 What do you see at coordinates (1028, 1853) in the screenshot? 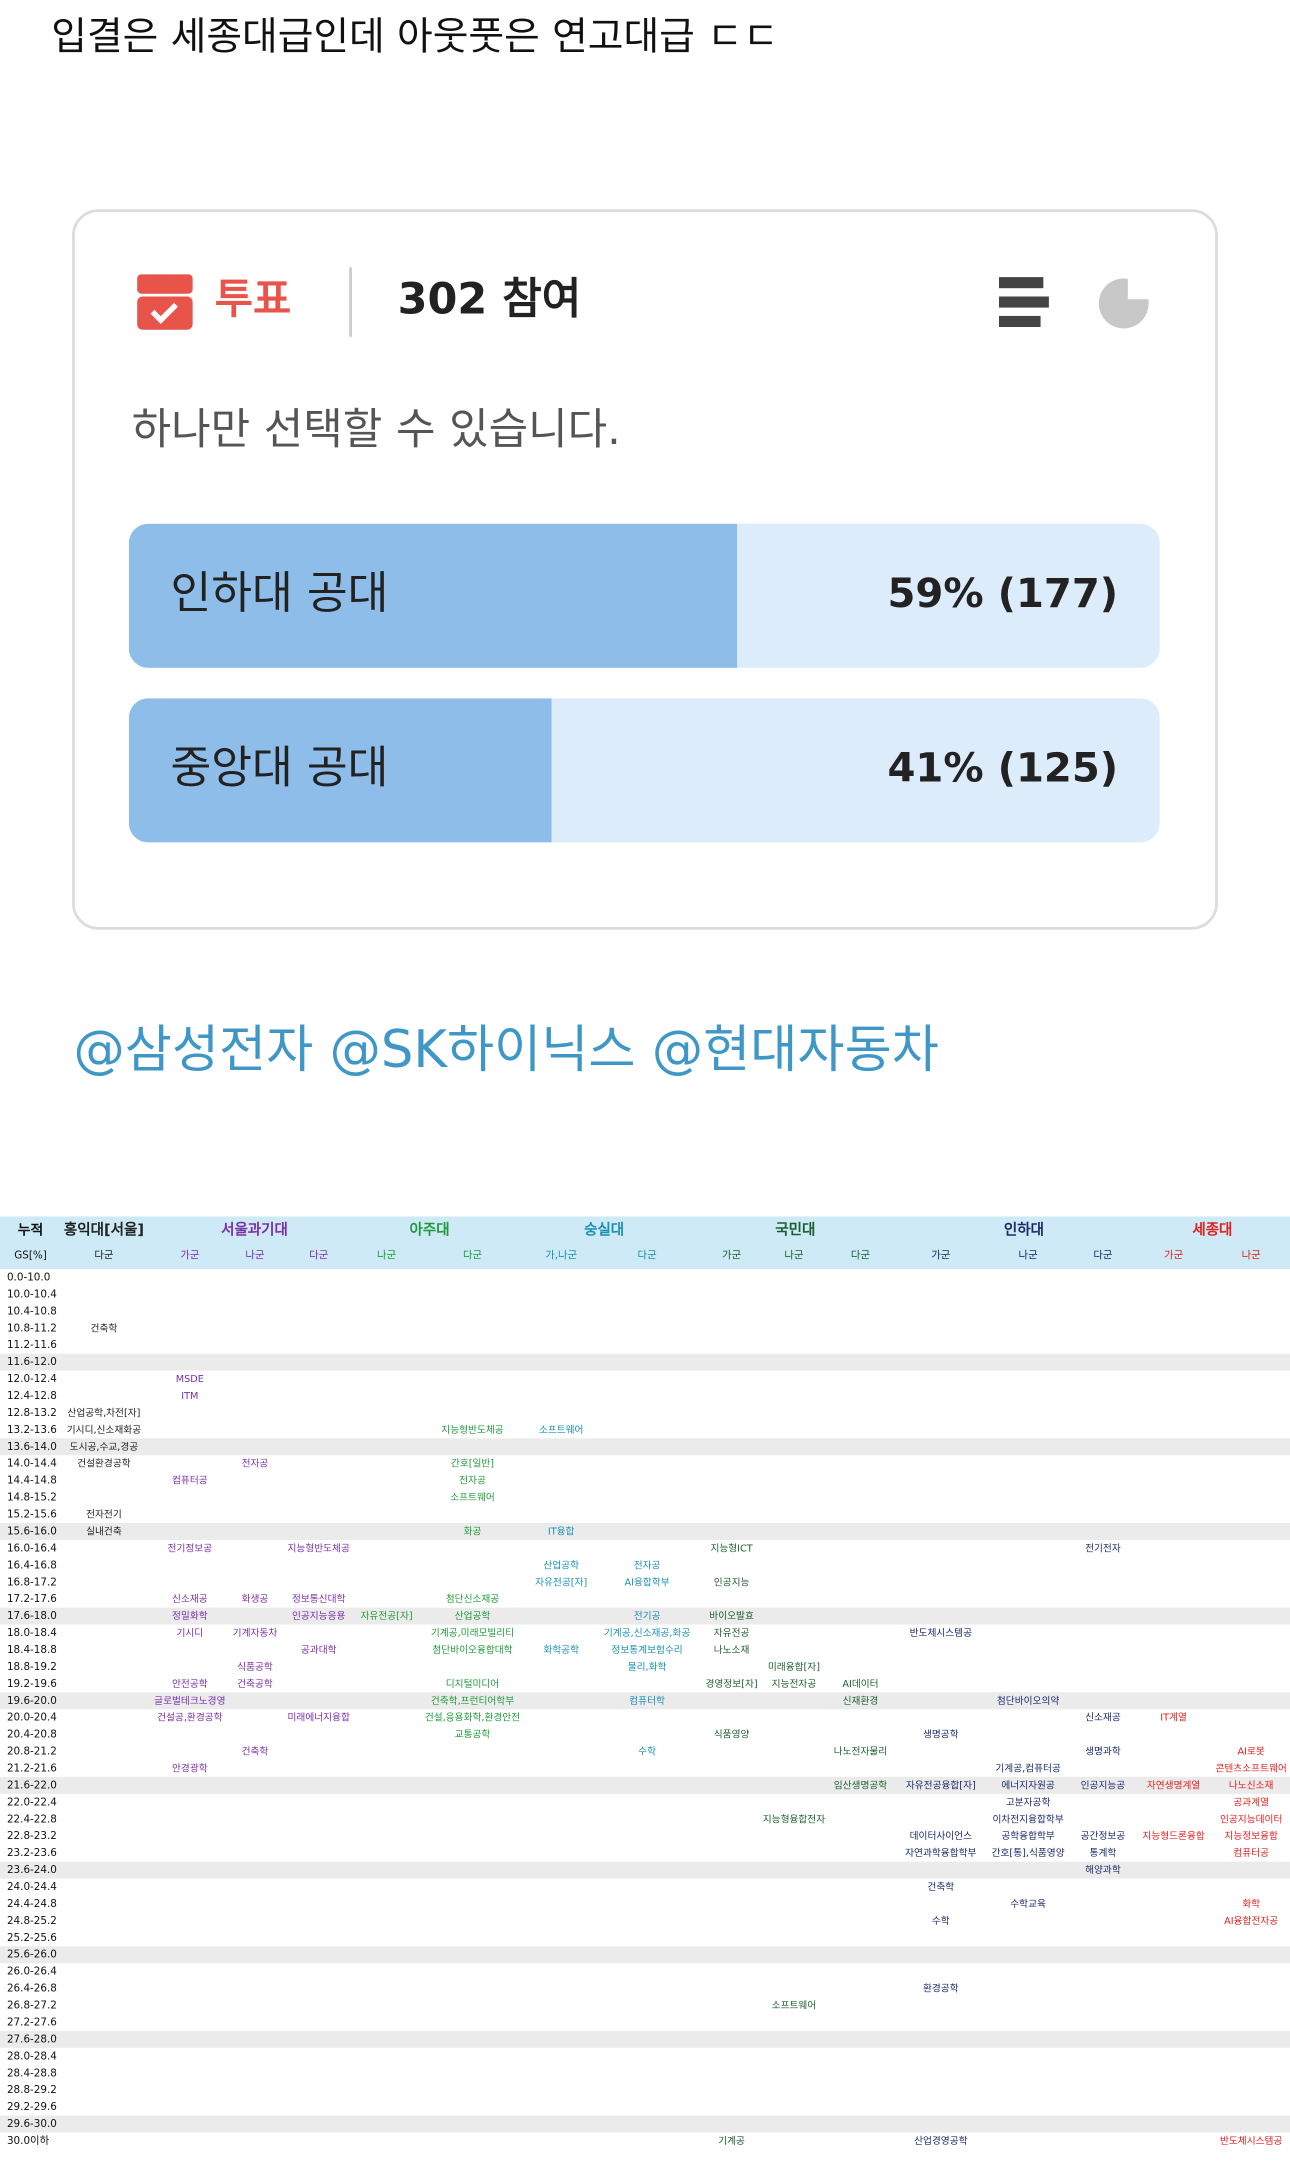
I see `major: 간호[통],식품영양` at bounding box center [1028, 1853].